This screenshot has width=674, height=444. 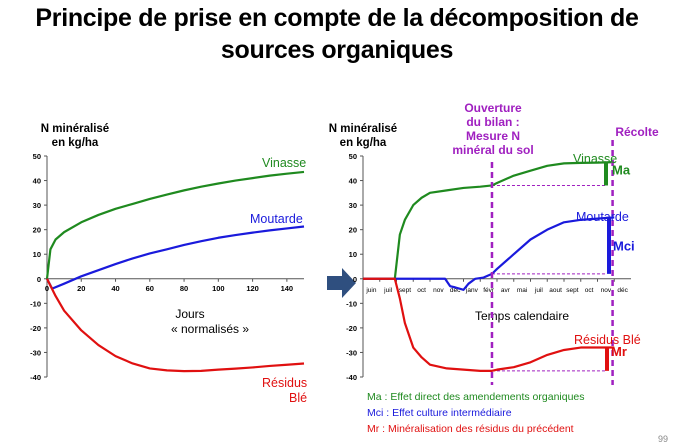 What do you see at coordinates (35, 328) in the screenshot?
I see `left-ytick-label: -20` at bounding box center [35, 328].